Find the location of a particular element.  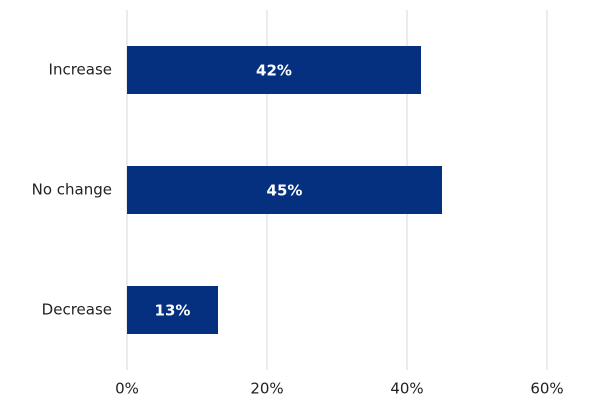

x-tick-label: 0% is located at coordinates (127, 389).